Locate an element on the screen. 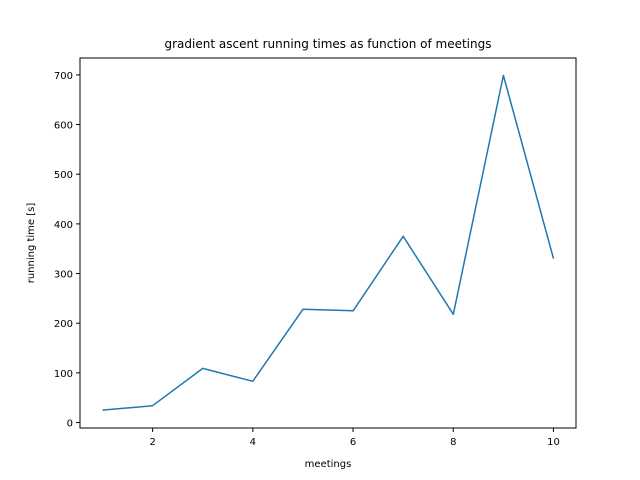  y-tick-label: 600 is located at coordinates (63, 126).